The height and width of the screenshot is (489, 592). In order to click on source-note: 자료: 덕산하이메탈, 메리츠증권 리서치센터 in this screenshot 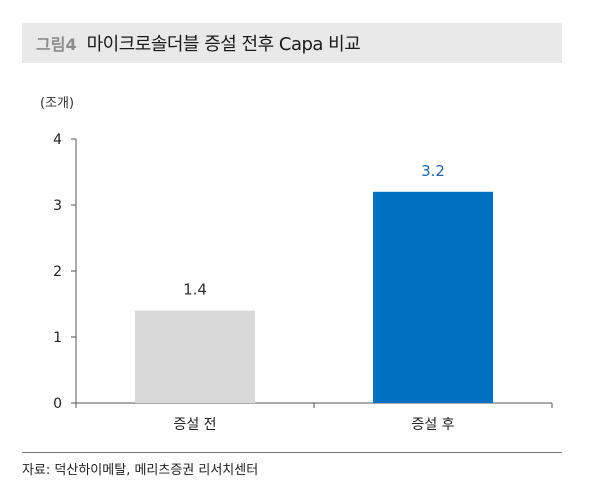, I will do `click(140, 470)`.